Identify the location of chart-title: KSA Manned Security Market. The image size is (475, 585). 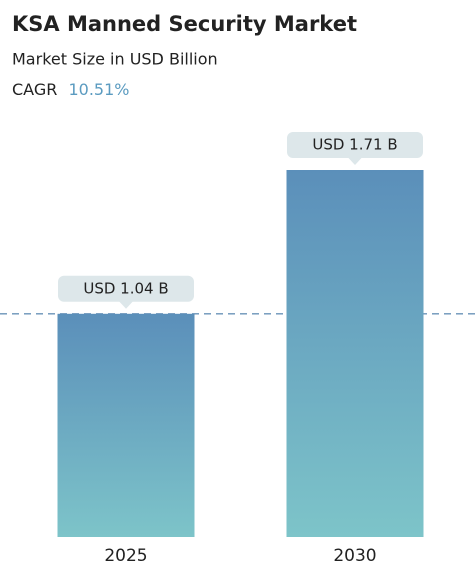
(184, 24).